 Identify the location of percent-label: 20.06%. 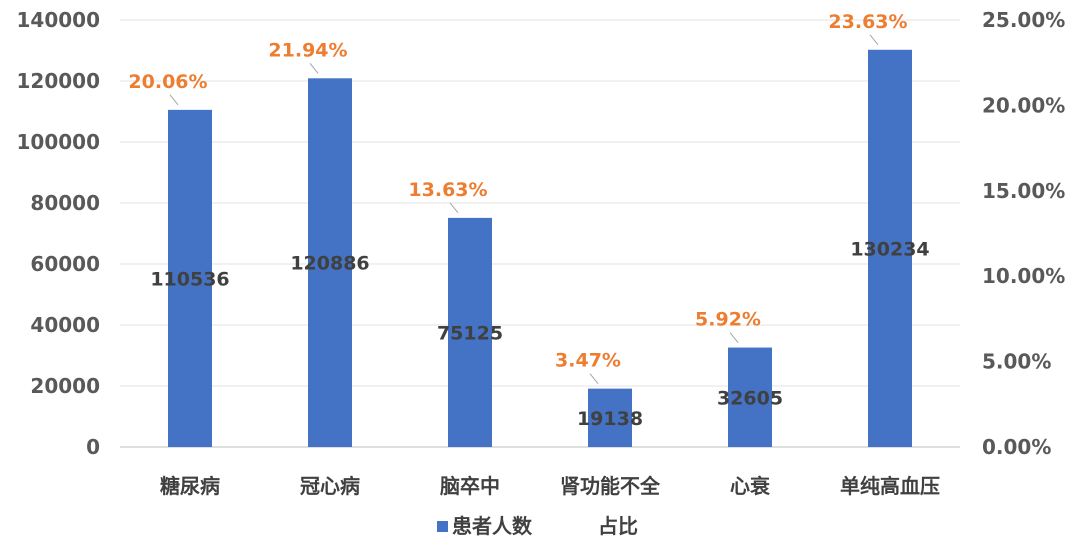
(167, 82).